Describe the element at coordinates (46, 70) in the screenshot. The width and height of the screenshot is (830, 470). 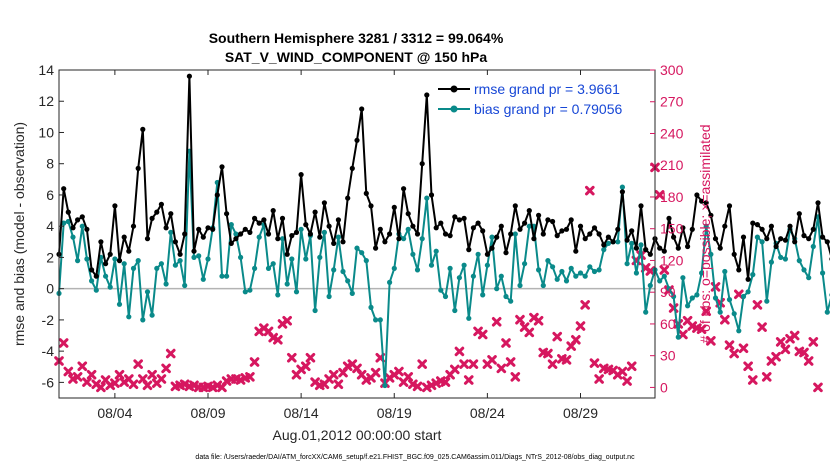
I see `y-tick-label: 14` at that location.